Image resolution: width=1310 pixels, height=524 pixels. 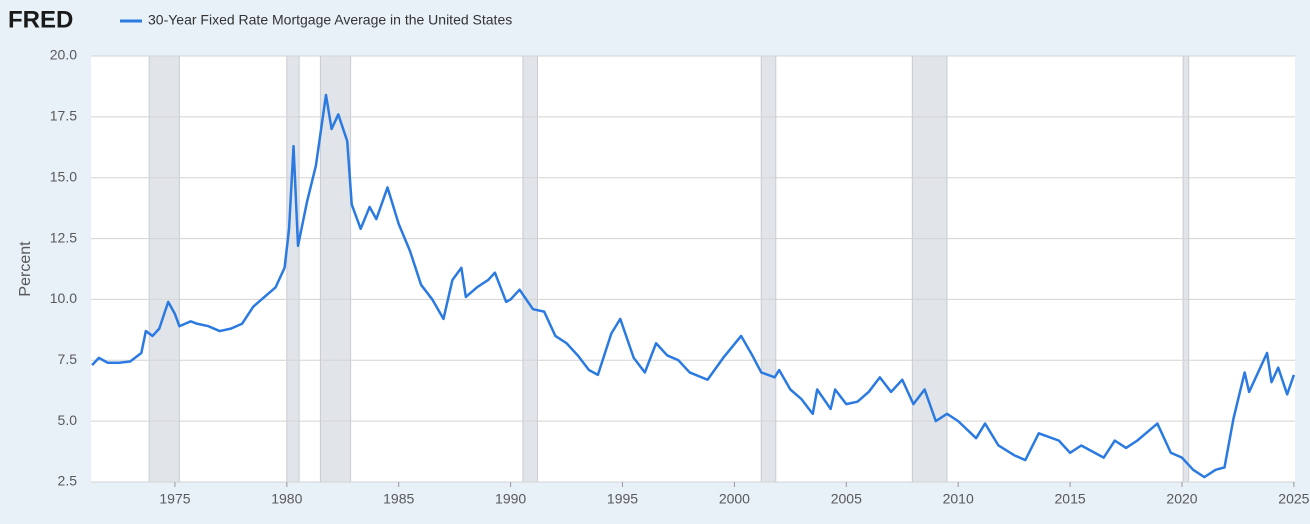 What do you see at coordinates (63, 55) in the screenshot?
I see `y-tick-label: 20.0` at bounding box center [63, 55].